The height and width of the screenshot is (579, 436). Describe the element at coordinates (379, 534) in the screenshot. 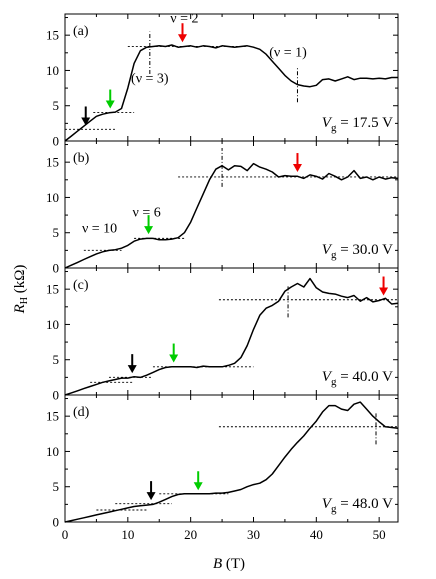

I see `x-tick-label: 50` at that location.